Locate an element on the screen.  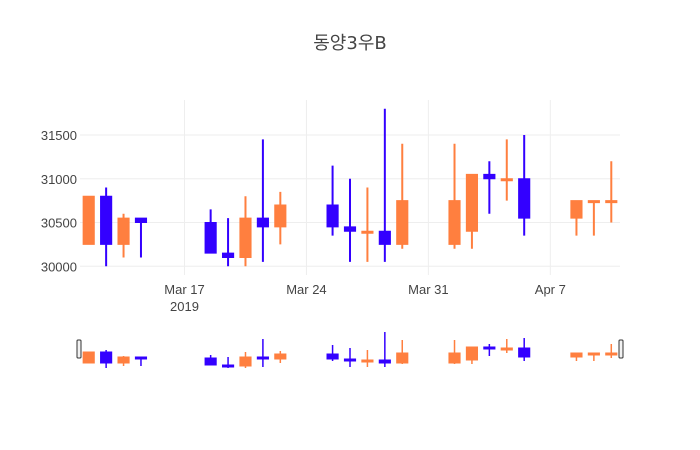
range-slider is located at coordinates (350, 350).